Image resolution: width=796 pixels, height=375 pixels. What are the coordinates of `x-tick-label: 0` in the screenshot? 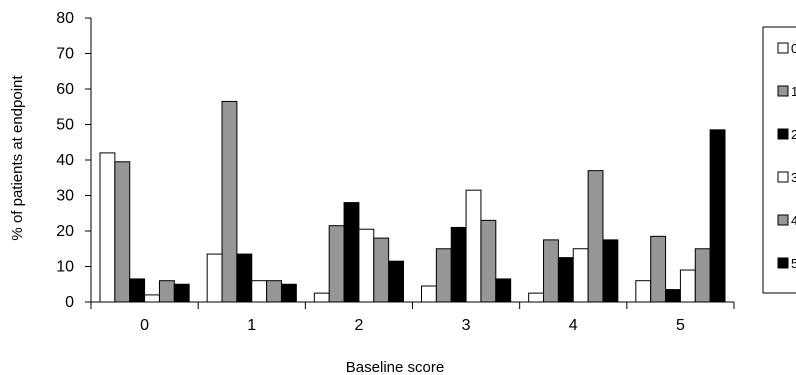 It's located at (144, 325).